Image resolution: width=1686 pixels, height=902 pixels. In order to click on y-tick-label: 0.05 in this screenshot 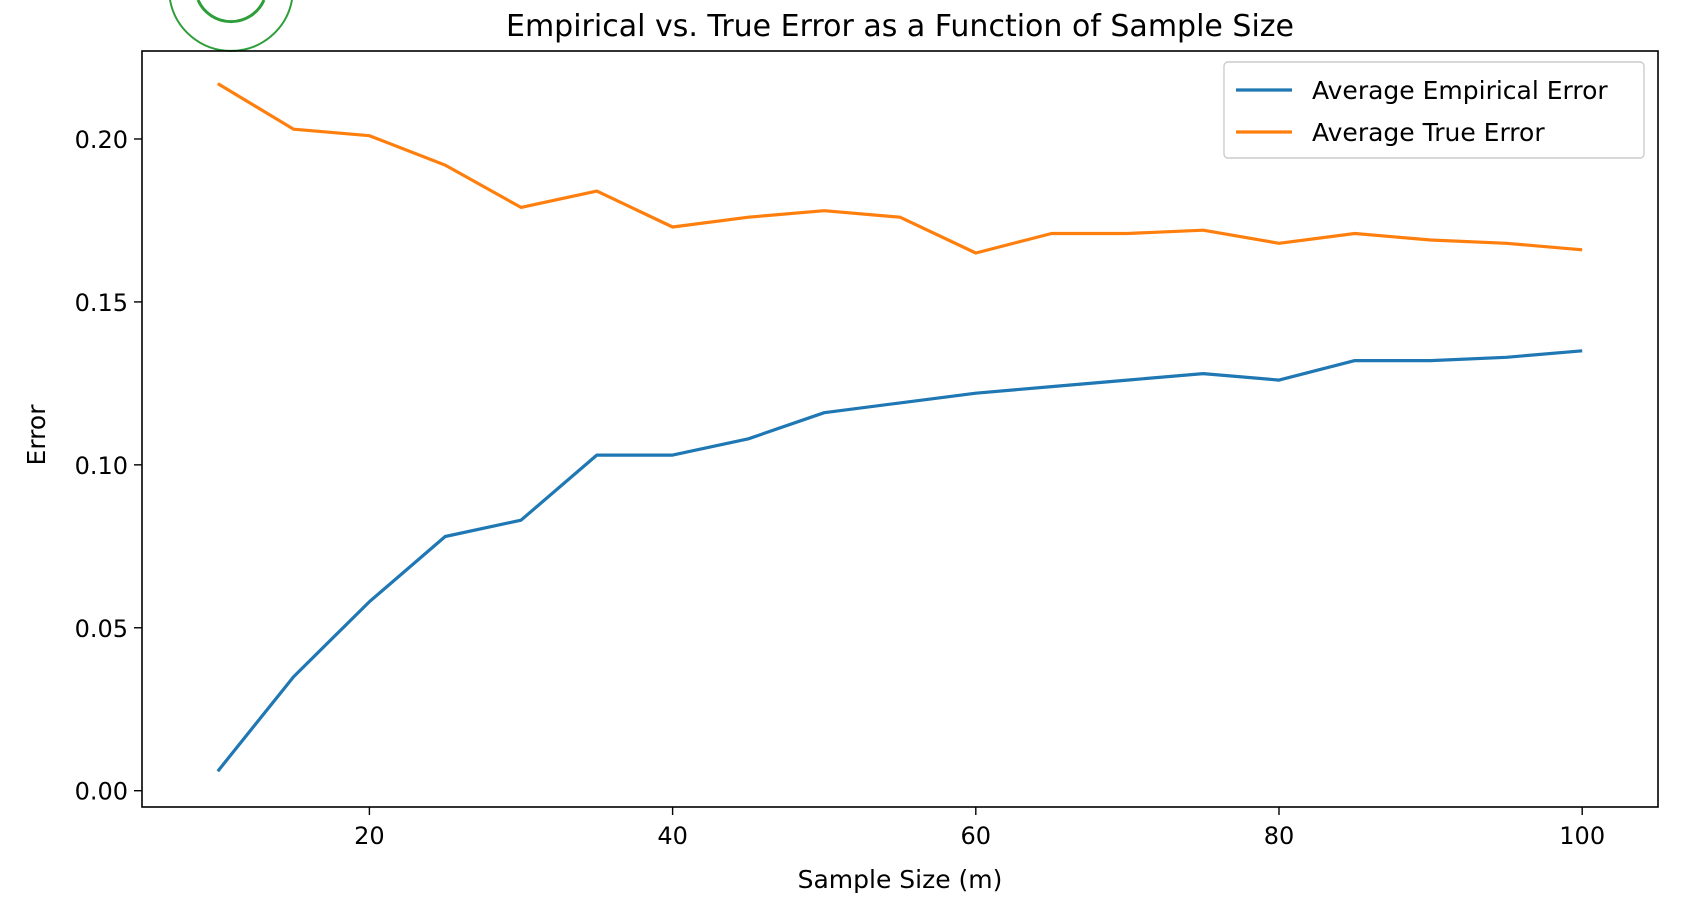, I will do `click(101, 629)`.